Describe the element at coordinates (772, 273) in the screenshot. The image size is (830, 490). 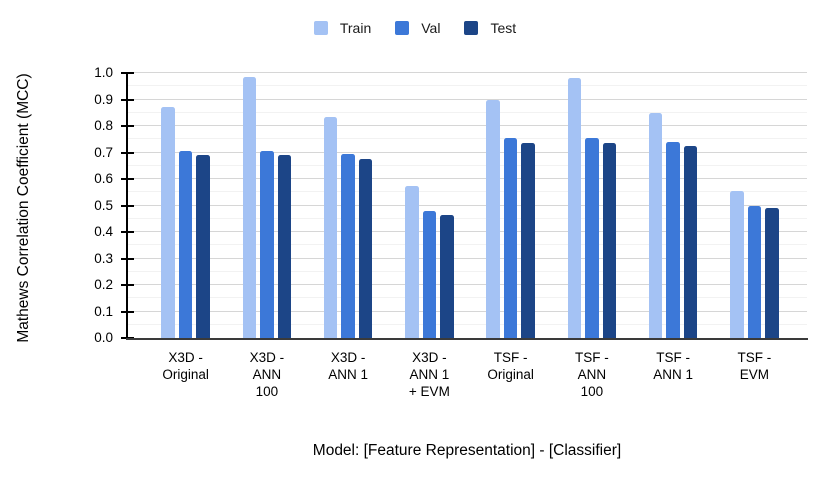
I see `bar-test-tsf-evm` at that location.